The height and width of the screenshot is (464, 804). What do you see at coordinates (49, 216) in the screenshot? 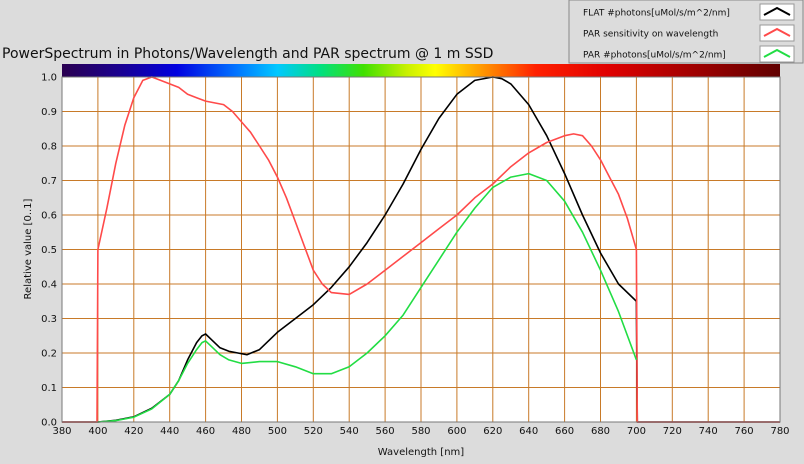
I see `y-tick-label: 0.6` at bounding box center [49, 216].